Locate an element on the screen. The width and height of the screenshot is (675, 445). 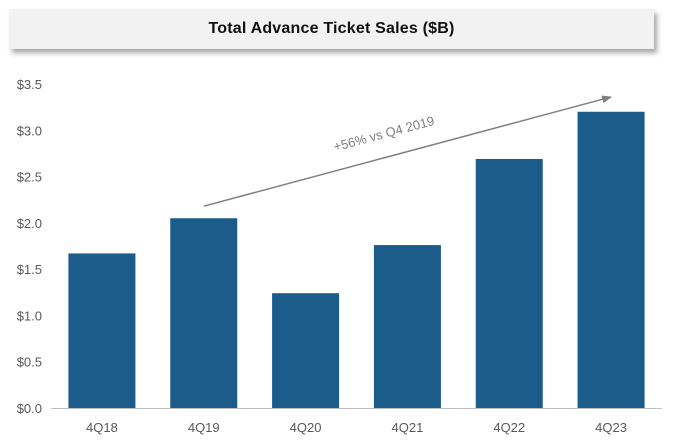
y-tick-label: $3.0 is located at coordinates (29, 130).